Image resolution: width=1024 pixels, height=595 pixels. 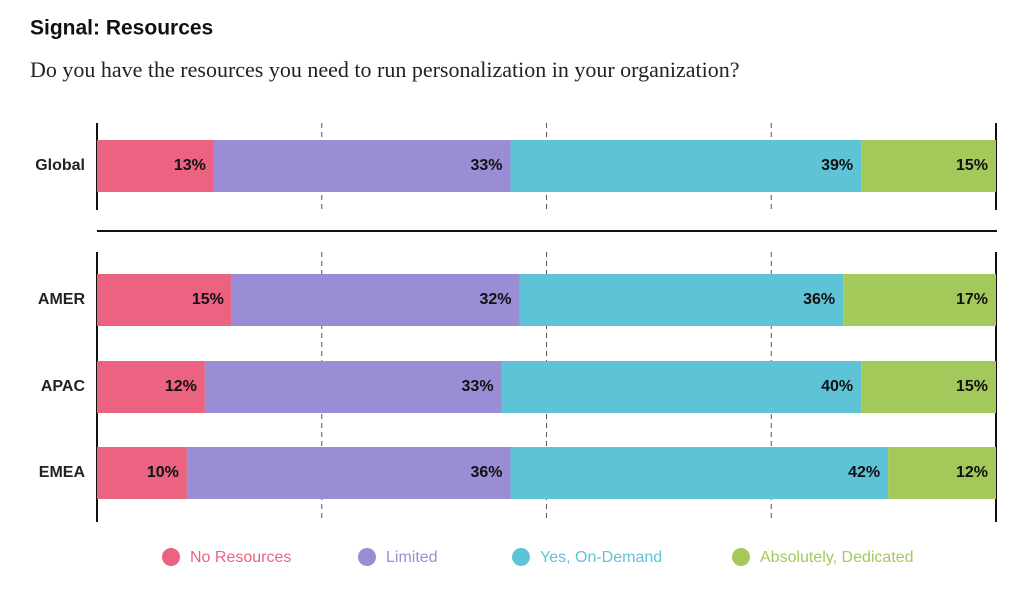 What do you see at coordinates (240, 557) in the screenshot?
I see `legend-label: No Resources` at bounding box center [240, 557].